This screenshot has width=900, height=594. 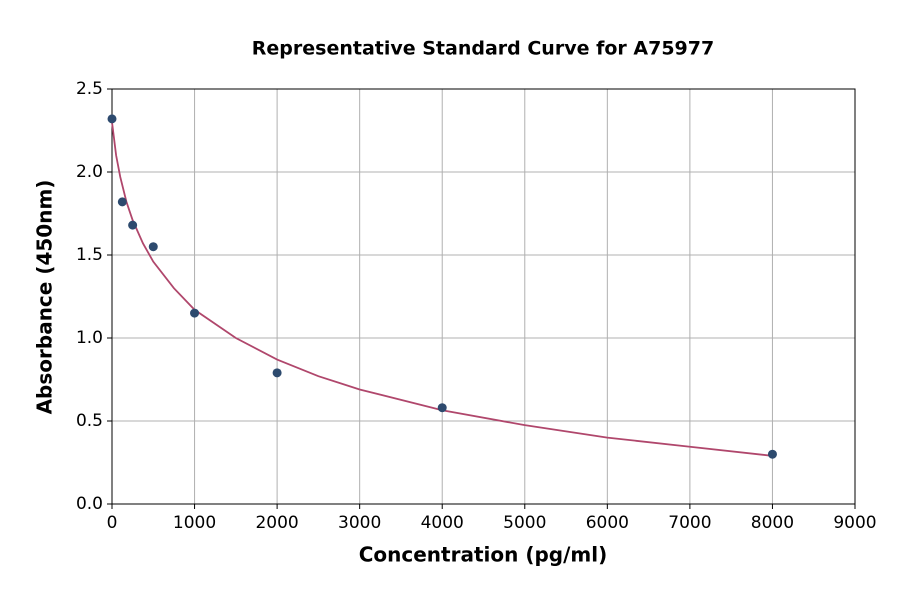 What do you see at coordinates (689, 523) in the screenshot?
I see `x-tick-label: 7000` at bounding box center [689, 523].